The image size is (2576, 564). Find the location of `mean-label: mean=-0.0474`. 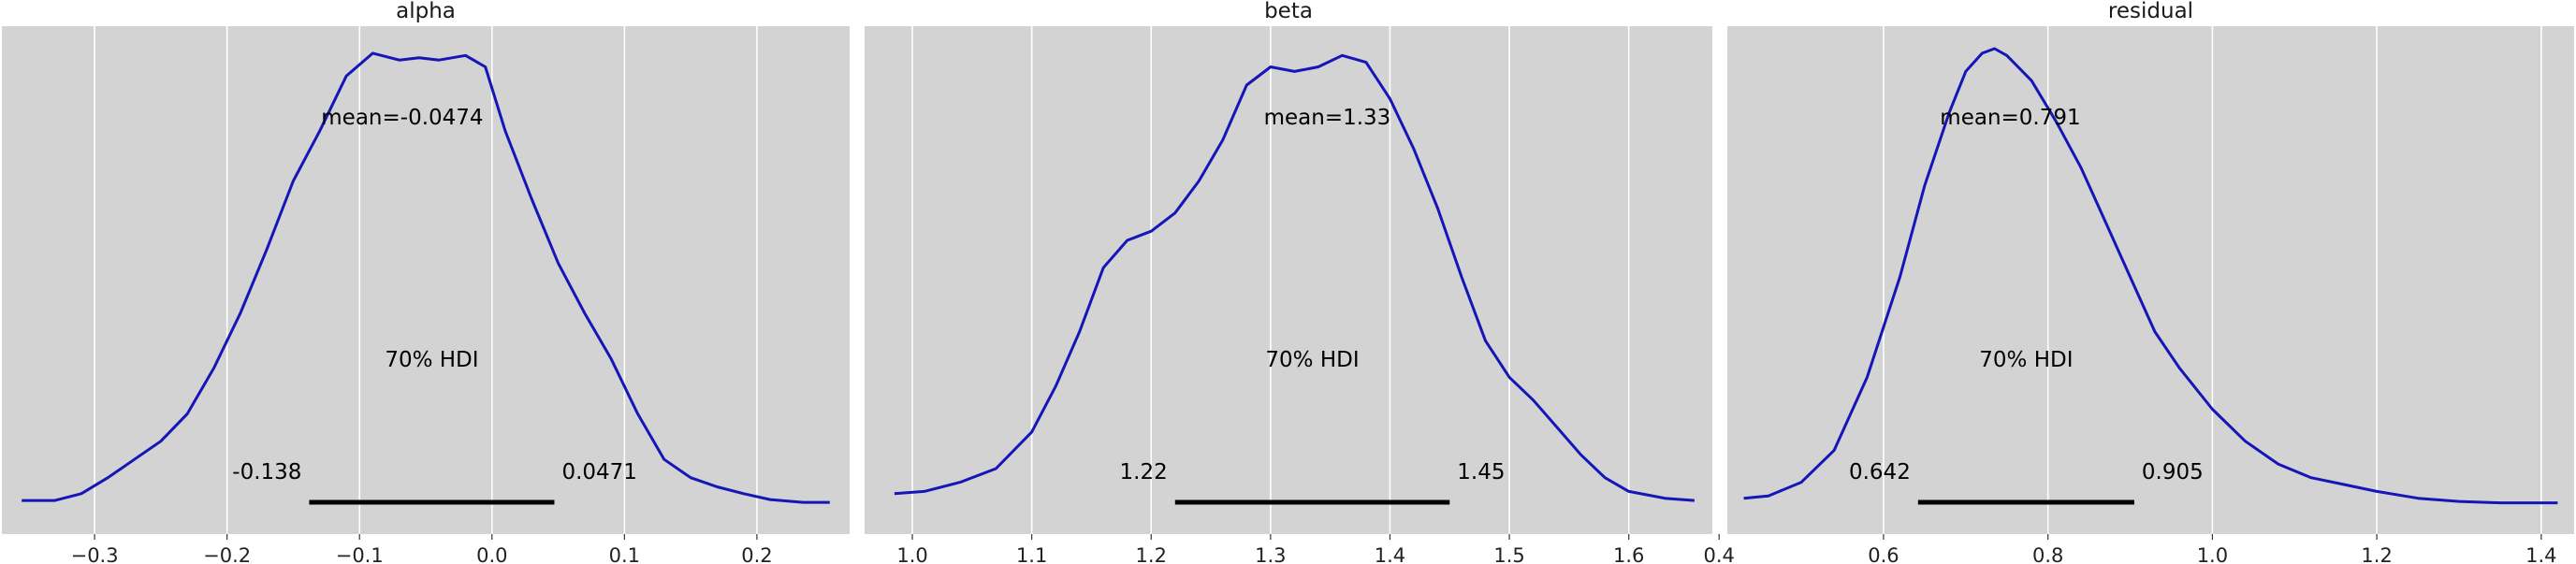

mean-label: mean=-0.0474 is located at coordinates (402, 118).